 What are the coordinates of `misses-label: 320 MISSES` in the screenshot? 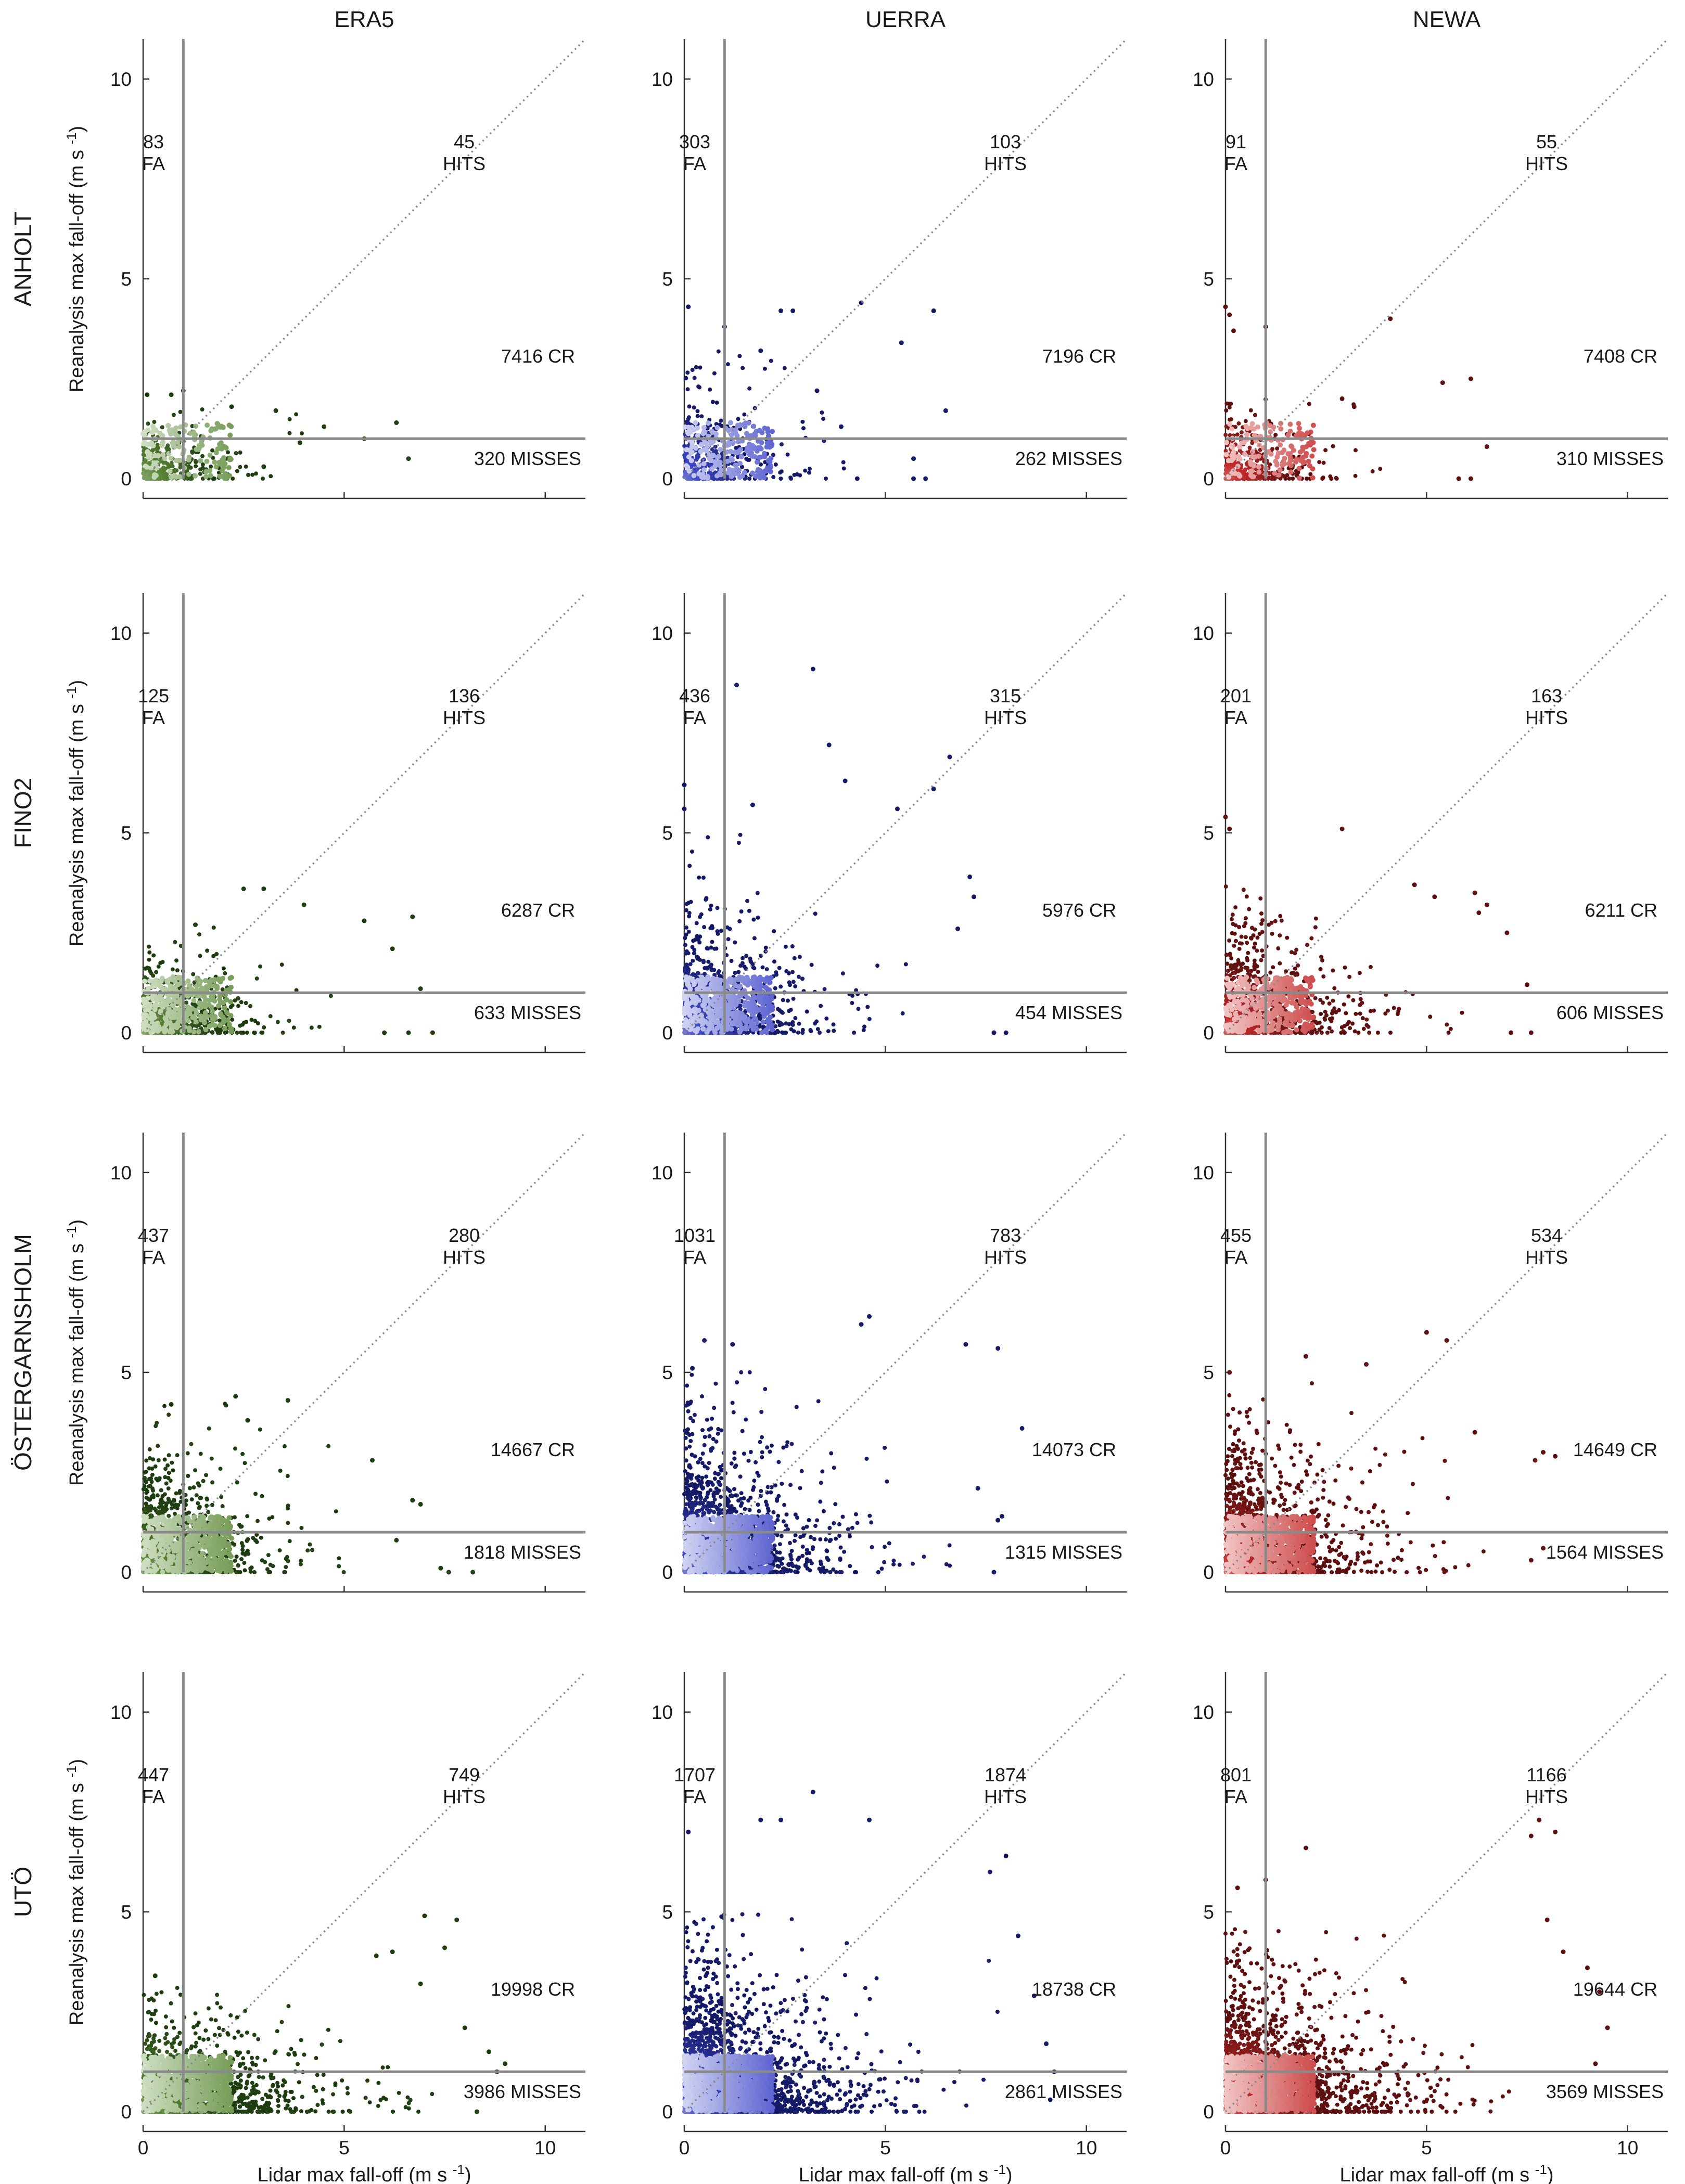 It's located at (527, 458).